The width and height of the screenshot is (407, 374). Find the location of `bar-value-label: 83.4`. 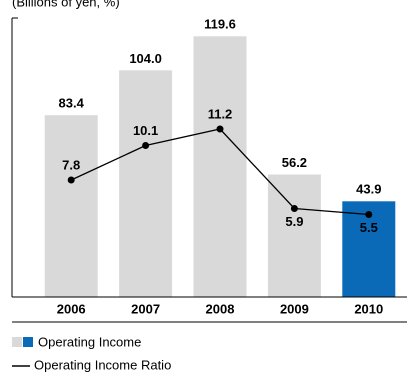

bar-value-label: 83.4 is located at coordinates (72, 103).